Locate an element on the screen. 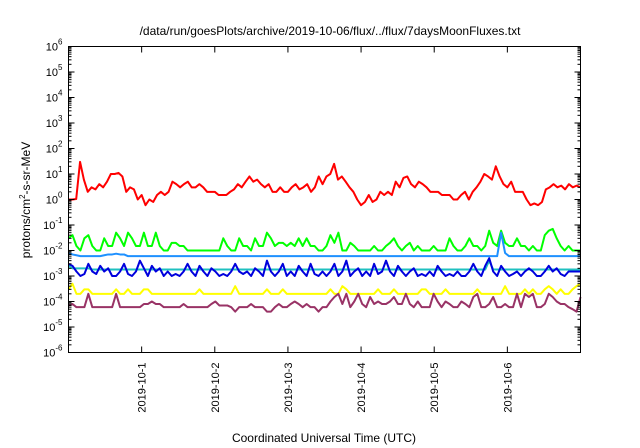 The width and height of the screenshot is (640, 448). x-tick-label: 2019-10-6 is located at coordinates (508, 388).